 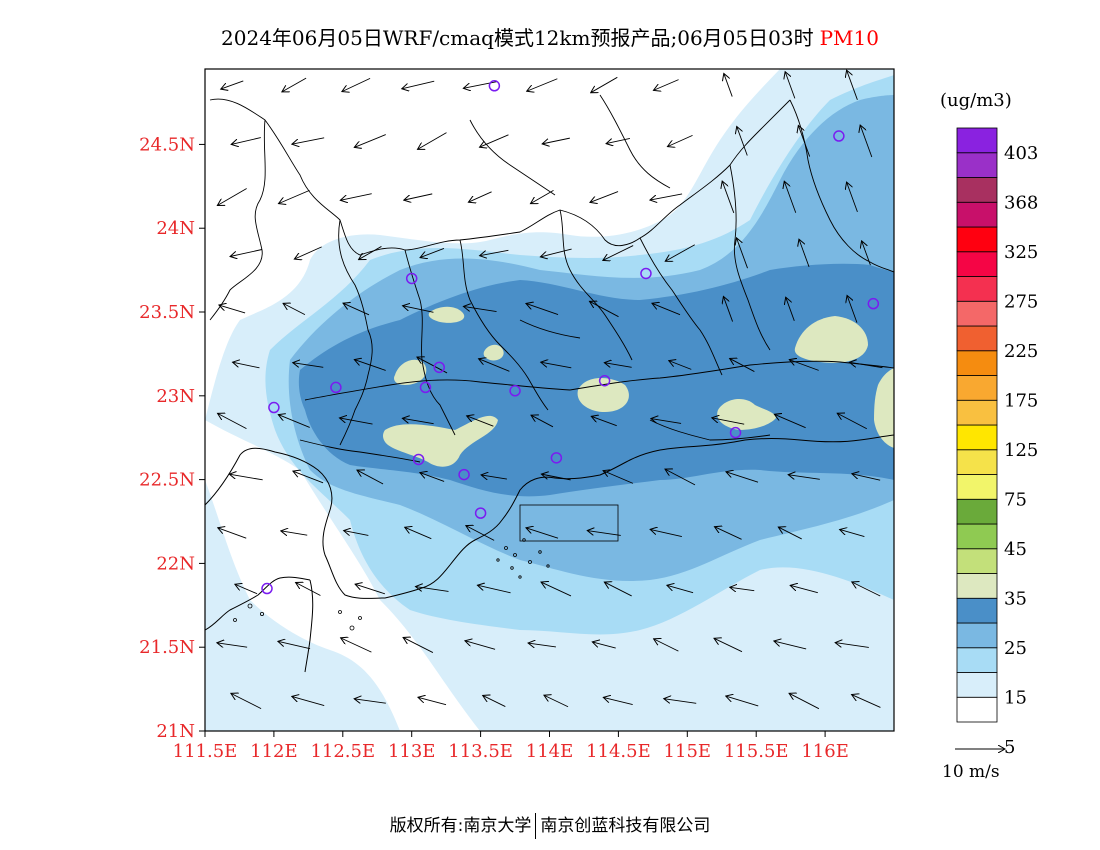 I want to click on legend-label: 403, so click(x=1021, y=153).